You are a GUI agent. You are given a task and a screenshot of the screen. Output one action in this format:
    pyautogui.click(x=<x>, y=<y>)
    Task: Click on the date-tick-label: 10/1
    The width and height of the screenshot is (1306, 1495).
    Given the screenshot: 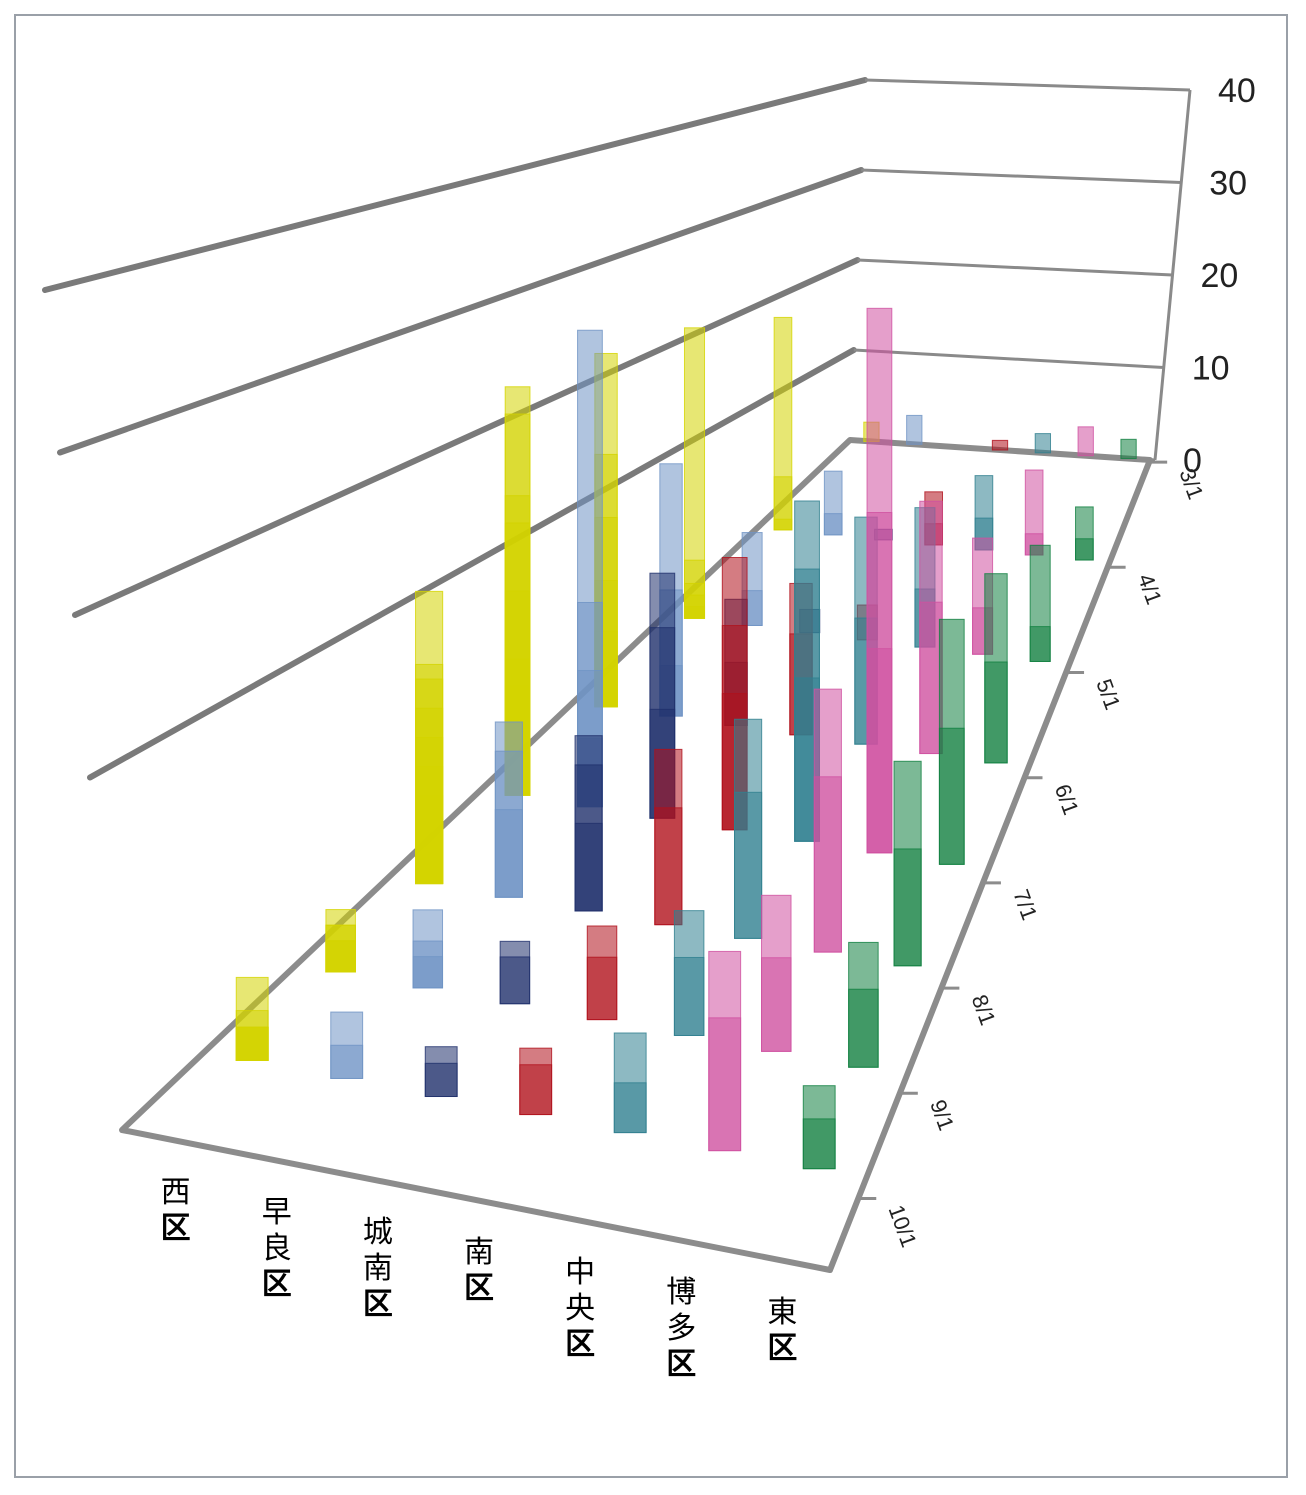 What is the action you would take?
    pyautogui.click(x=903, y=1226)
    